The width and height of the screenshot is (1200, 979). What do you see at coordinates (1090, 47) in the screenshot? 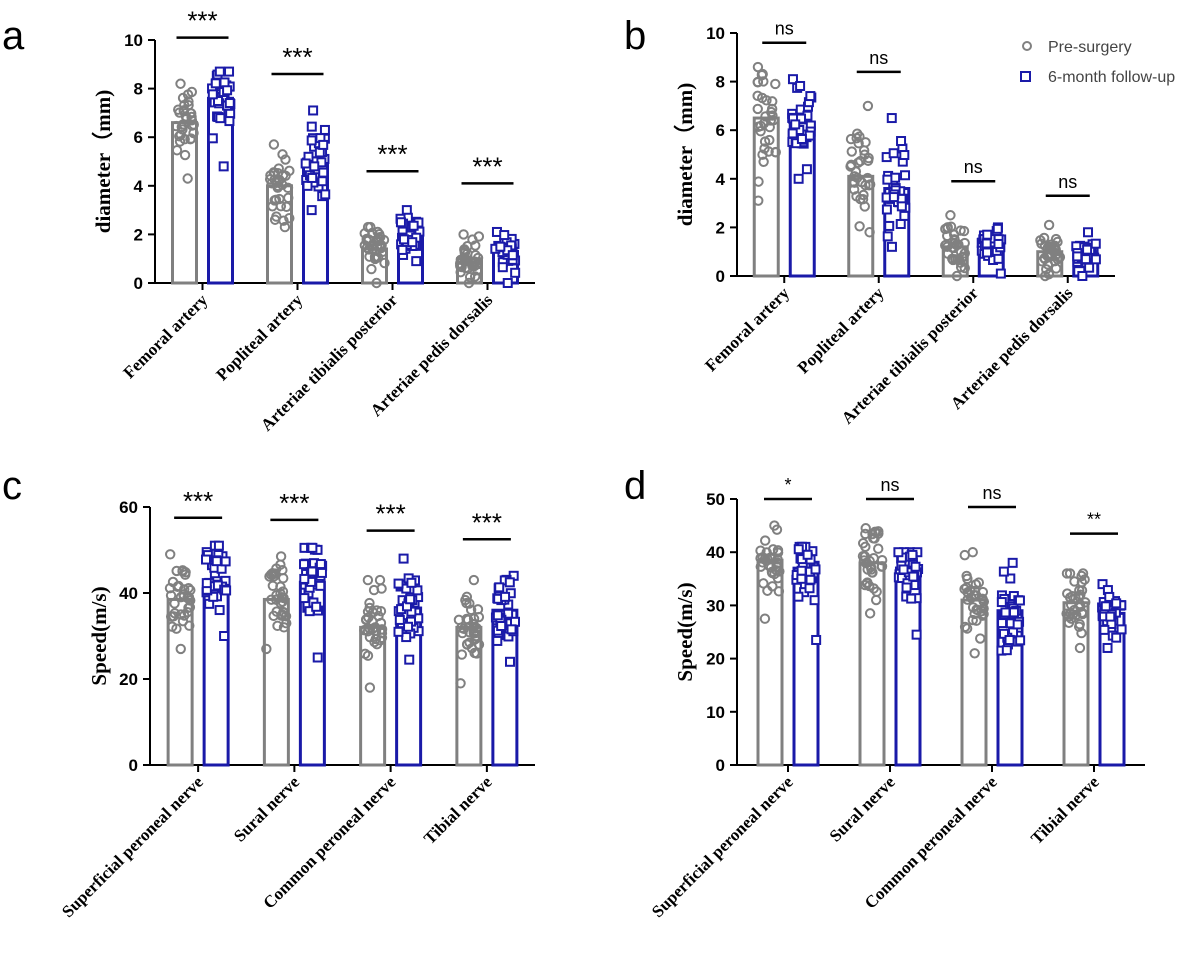
I see `legend-pre-label: Pre-surgery` at bounding box center [1090, 47].